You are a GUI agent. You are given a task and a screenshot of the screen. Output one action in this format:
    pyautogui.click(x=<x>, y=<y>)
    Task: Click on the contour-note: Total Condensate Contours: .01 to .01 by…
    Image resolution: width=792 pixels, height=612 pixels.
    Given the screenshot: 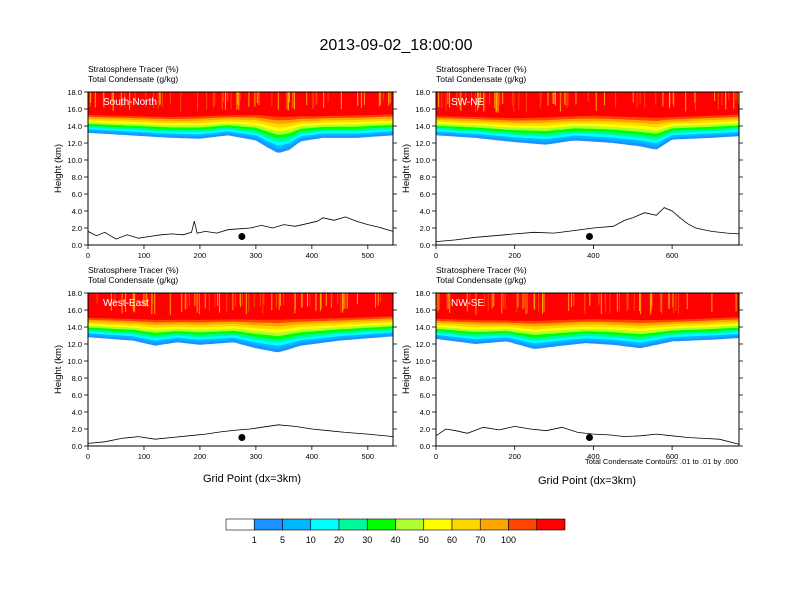 What is the action you would take?
    pyautogui.click(x=661, y=461)
    